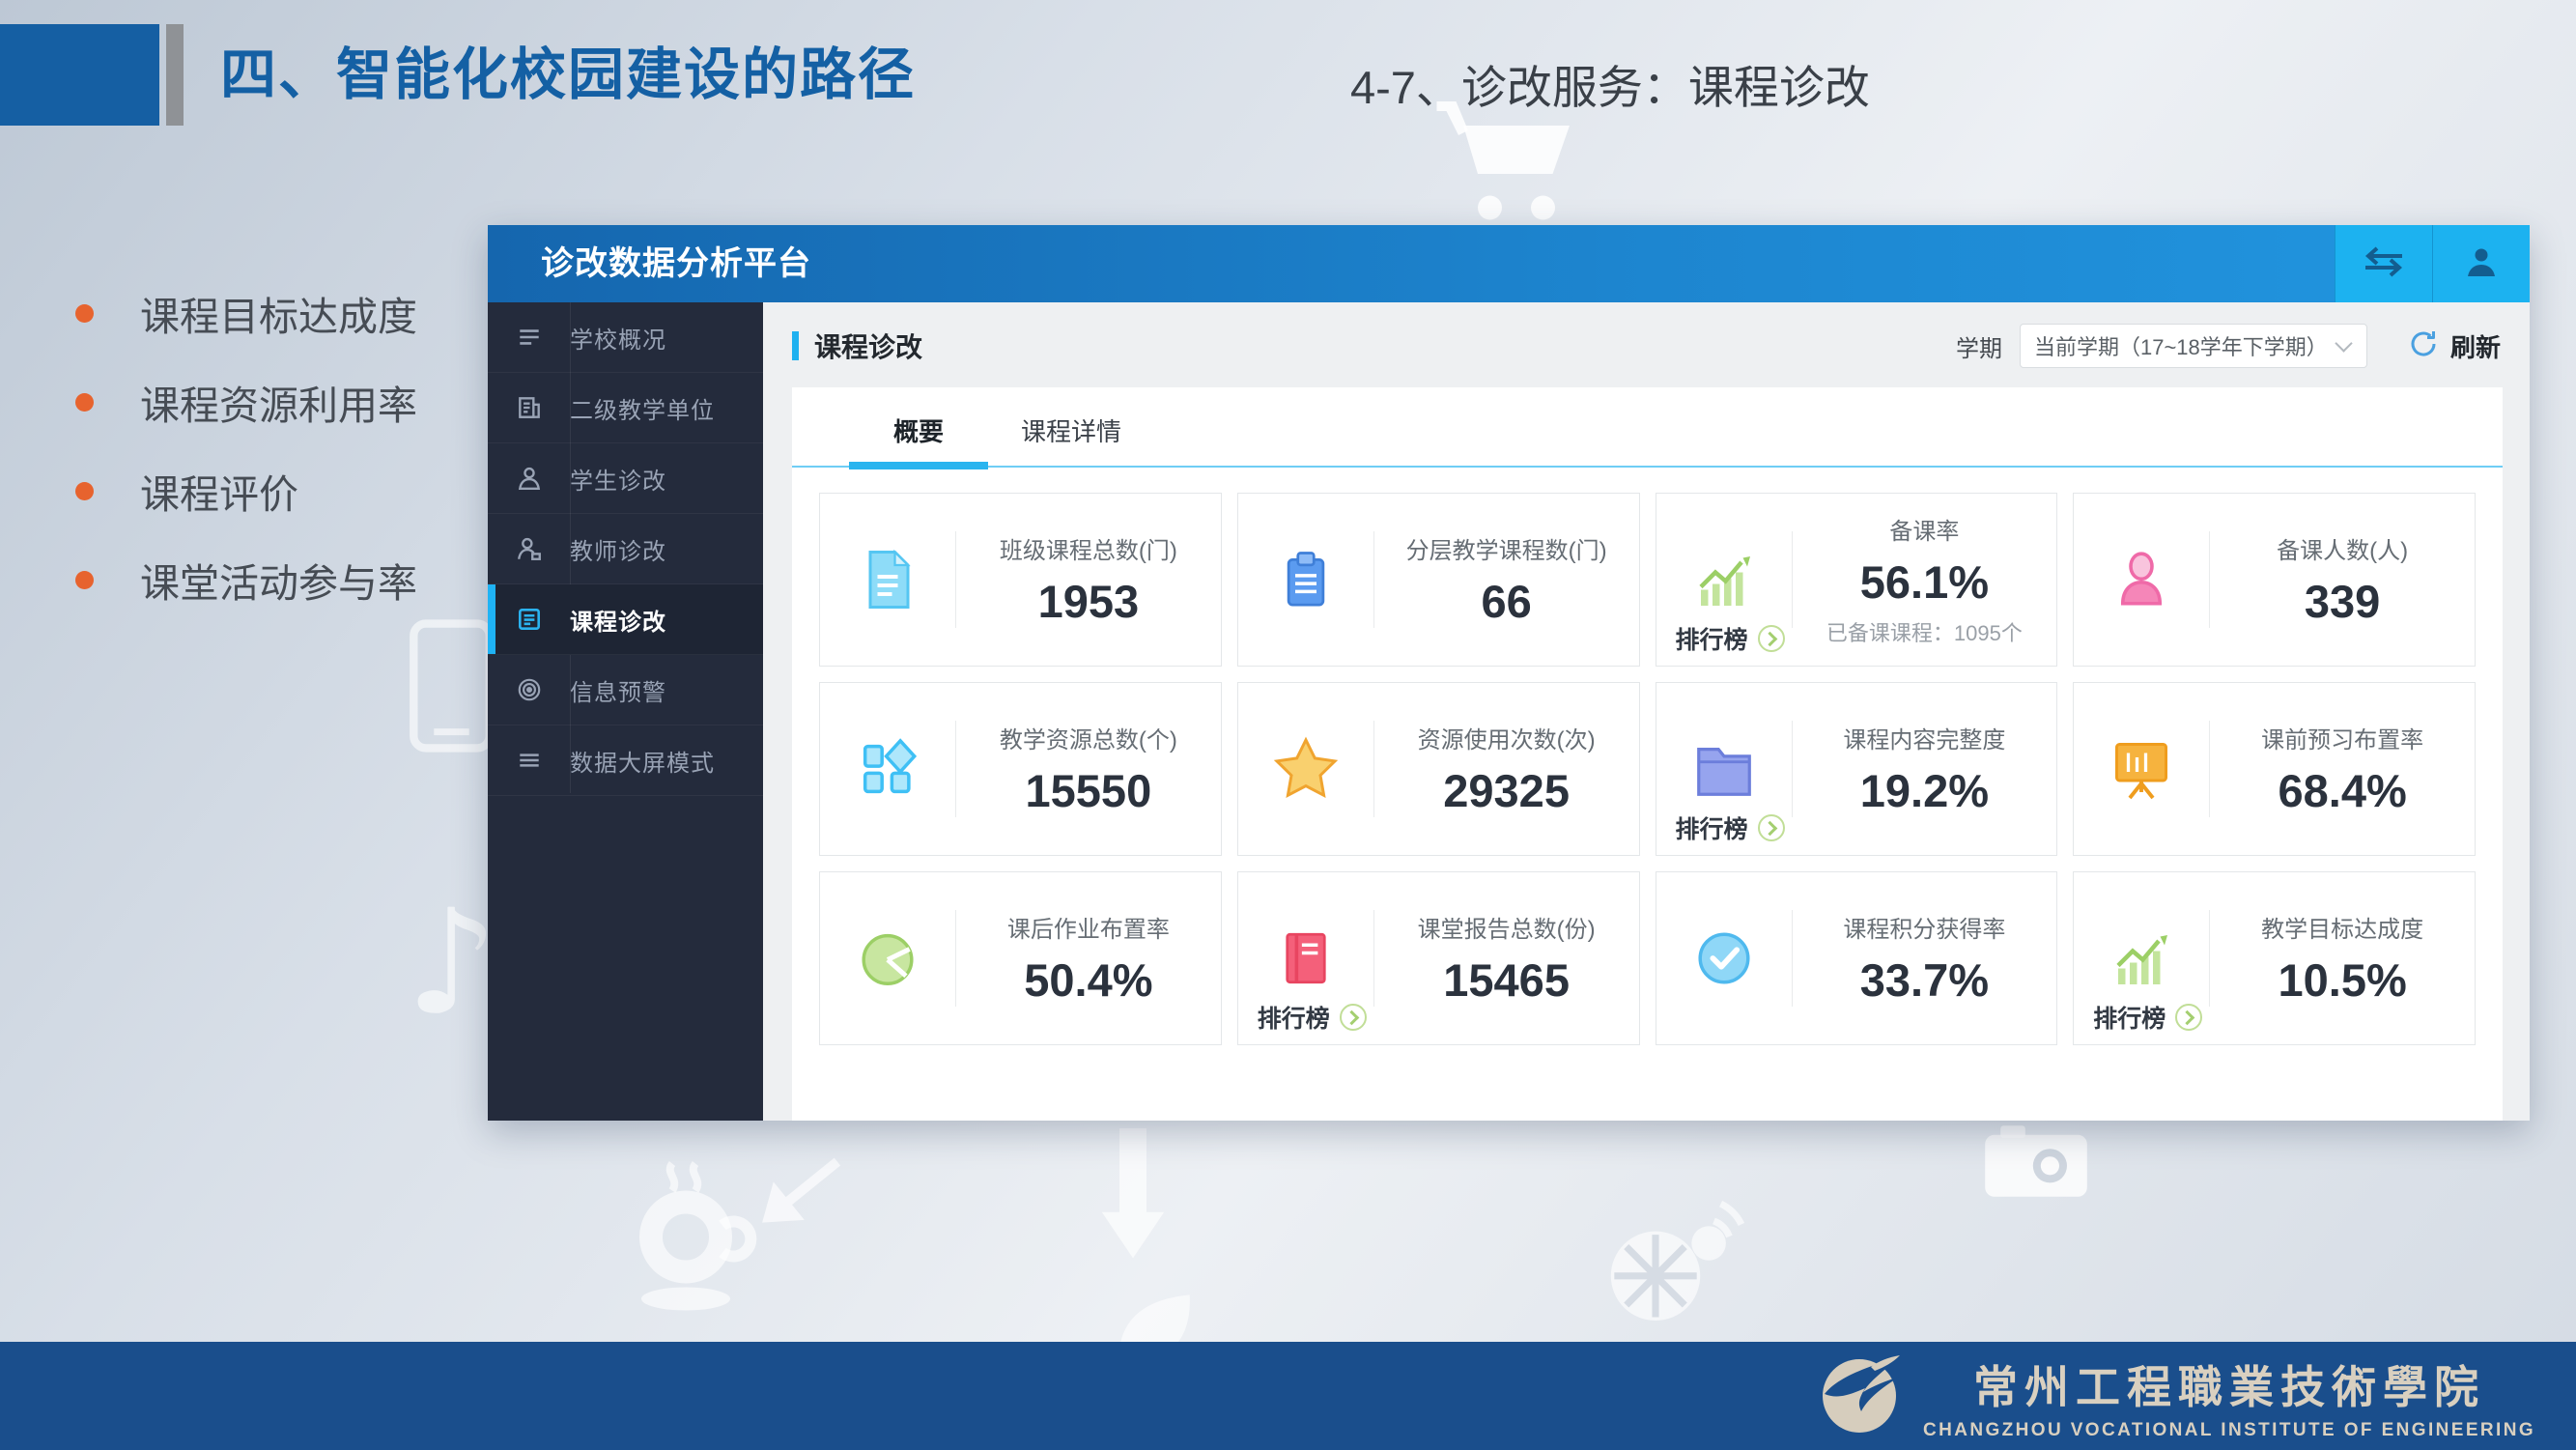 The image size is (2576, 1450). I want to click on card-main: 课后作业布置率 50.4%, so click(1088, 959).